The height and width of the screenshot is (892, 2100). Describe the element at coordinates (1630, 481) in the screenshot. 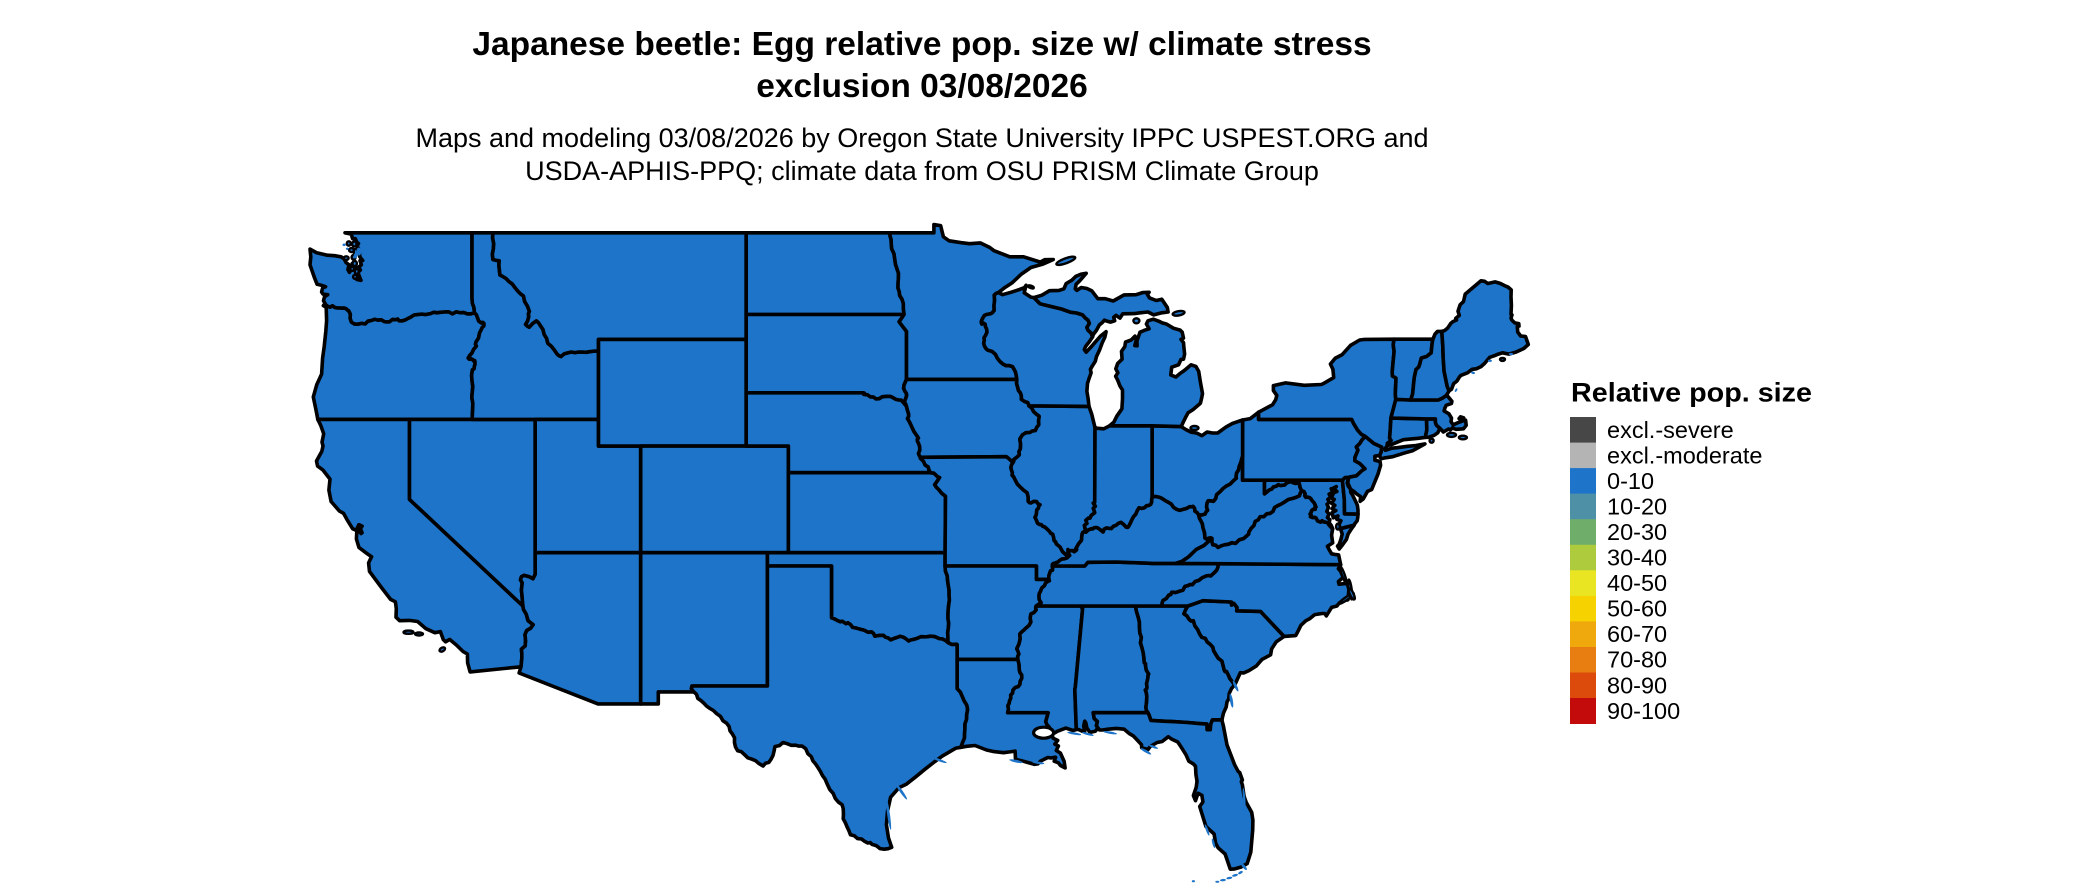

I see `svg-text: 0-10` at that location.